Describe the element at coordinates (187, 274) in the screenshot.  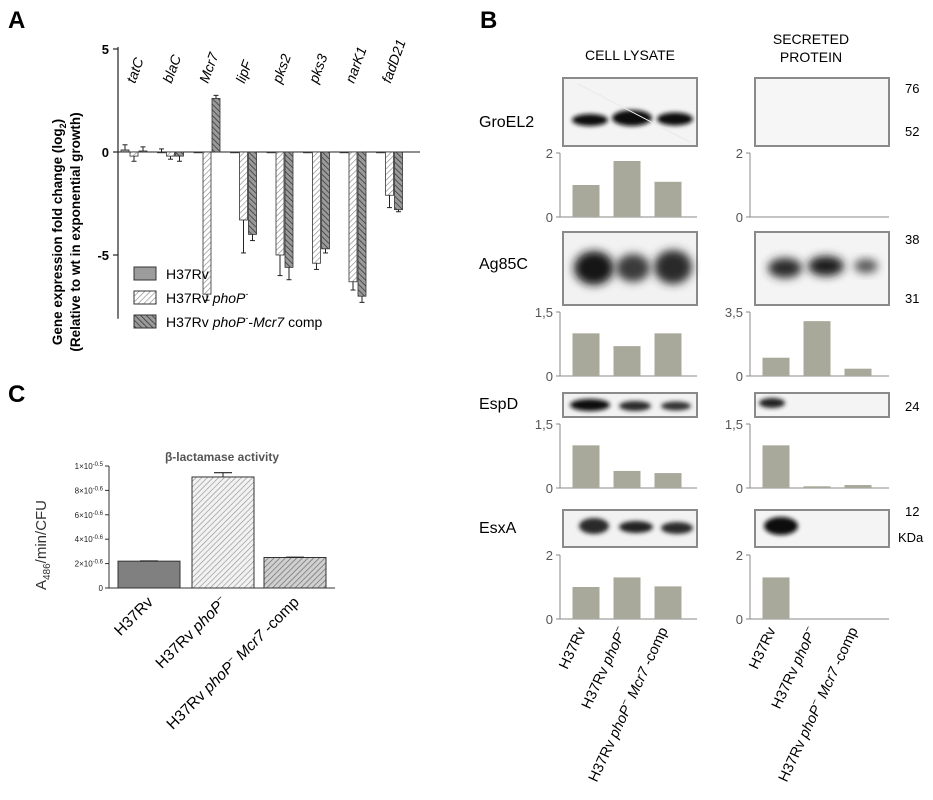
I see `legend-label-h37rv: H37Rv` at that location.